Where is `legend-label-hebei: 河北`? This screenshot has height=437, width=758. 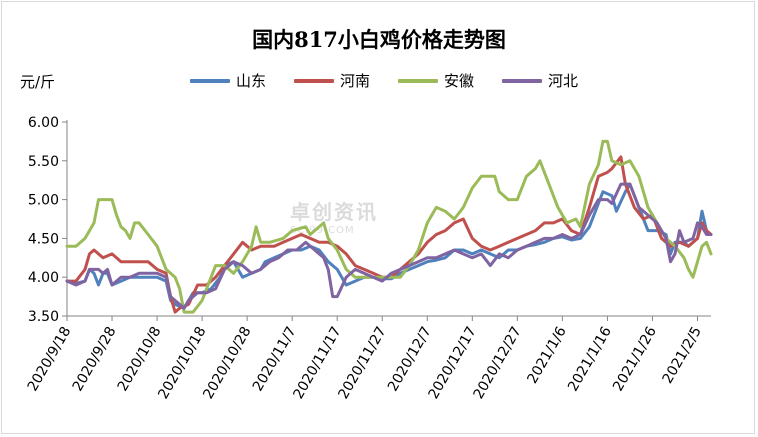 legend-label-hebei: 河北 is located at coordinates (563, 81).